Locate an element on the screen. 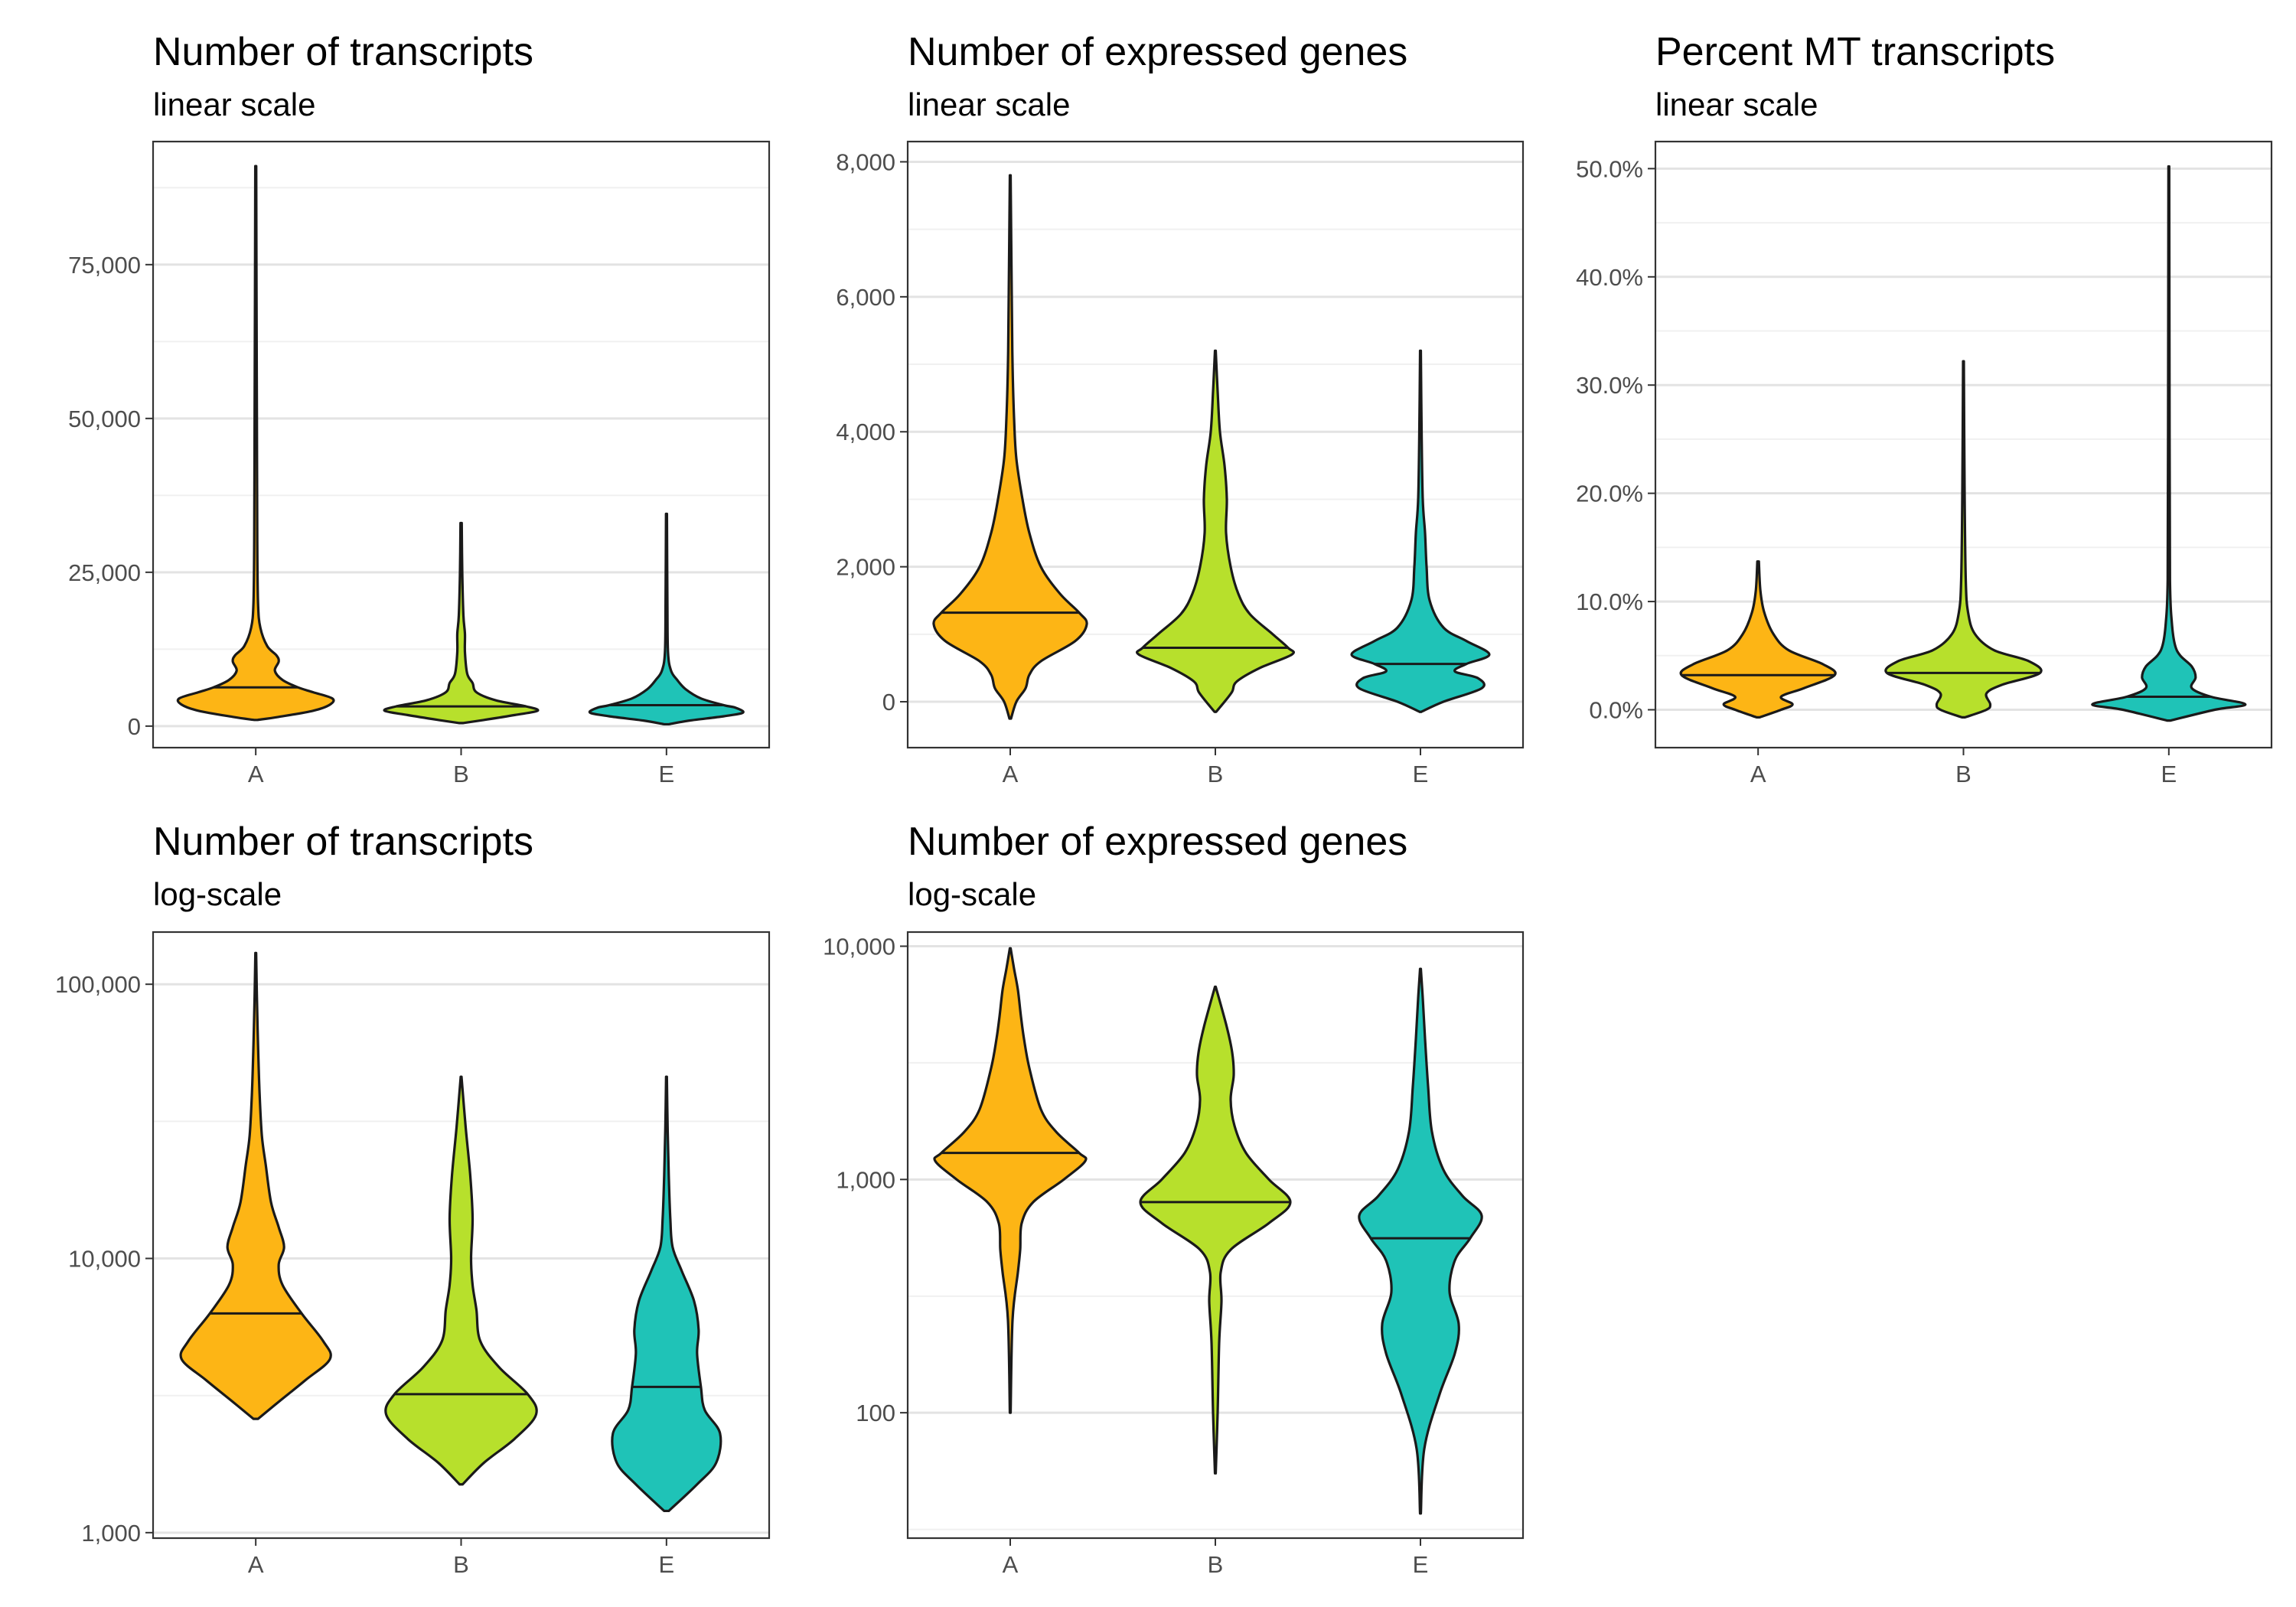  y-tick-label: 20.0% is located at coordinates (1609, 494).